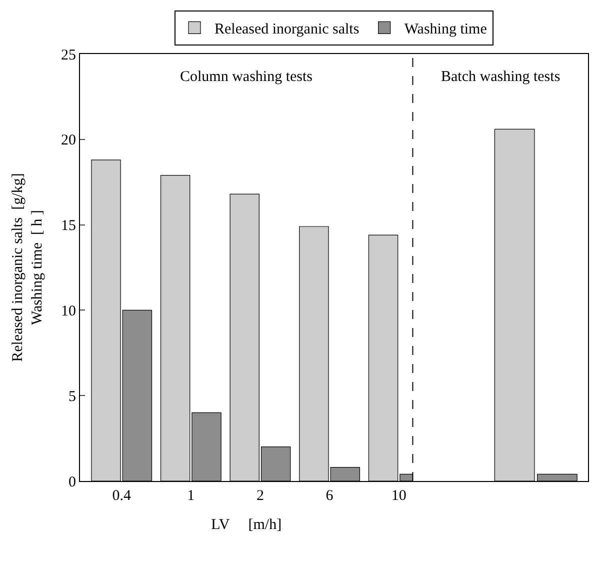 The height and width of the screenshot is (561, 598). What do you see at coordinates (68, 140) in the screenshot?
I see `y-tick-label: 20` at bounding box center [68, 140].